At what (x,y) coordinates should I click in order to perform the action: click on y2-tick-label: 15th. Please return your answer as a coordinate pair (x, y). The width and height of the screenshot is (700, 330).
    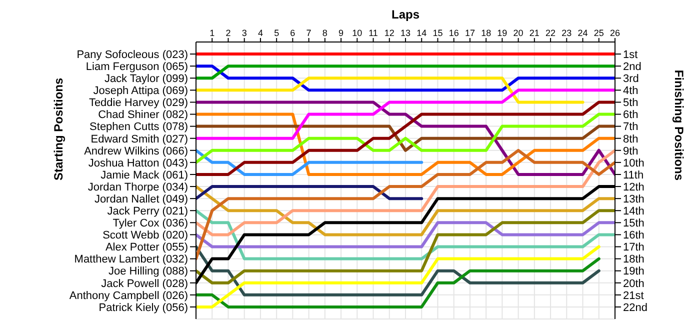
    Looking at the image, I should click on (633, 224).